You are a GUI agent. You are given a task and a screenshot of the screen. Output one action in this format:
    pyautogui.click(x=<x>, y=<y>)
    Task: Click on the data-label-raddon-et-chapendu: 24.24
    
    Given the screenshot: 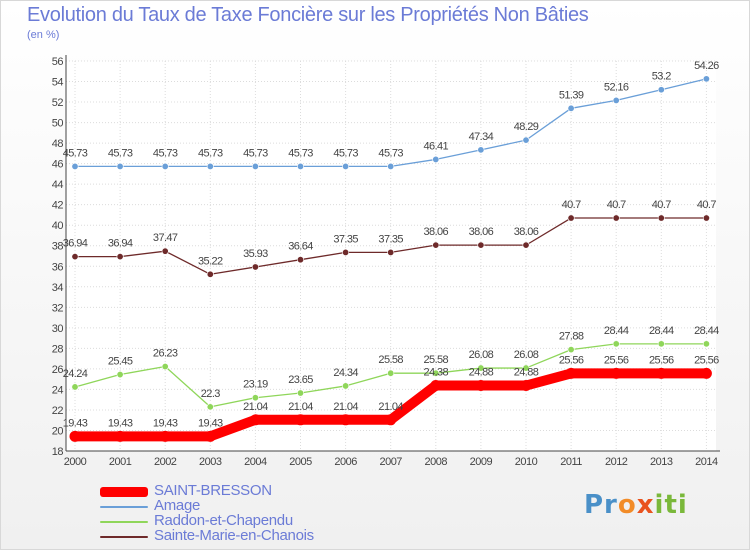 What is the action you would take?
    pyautogui.click(x=75, y=374)
    